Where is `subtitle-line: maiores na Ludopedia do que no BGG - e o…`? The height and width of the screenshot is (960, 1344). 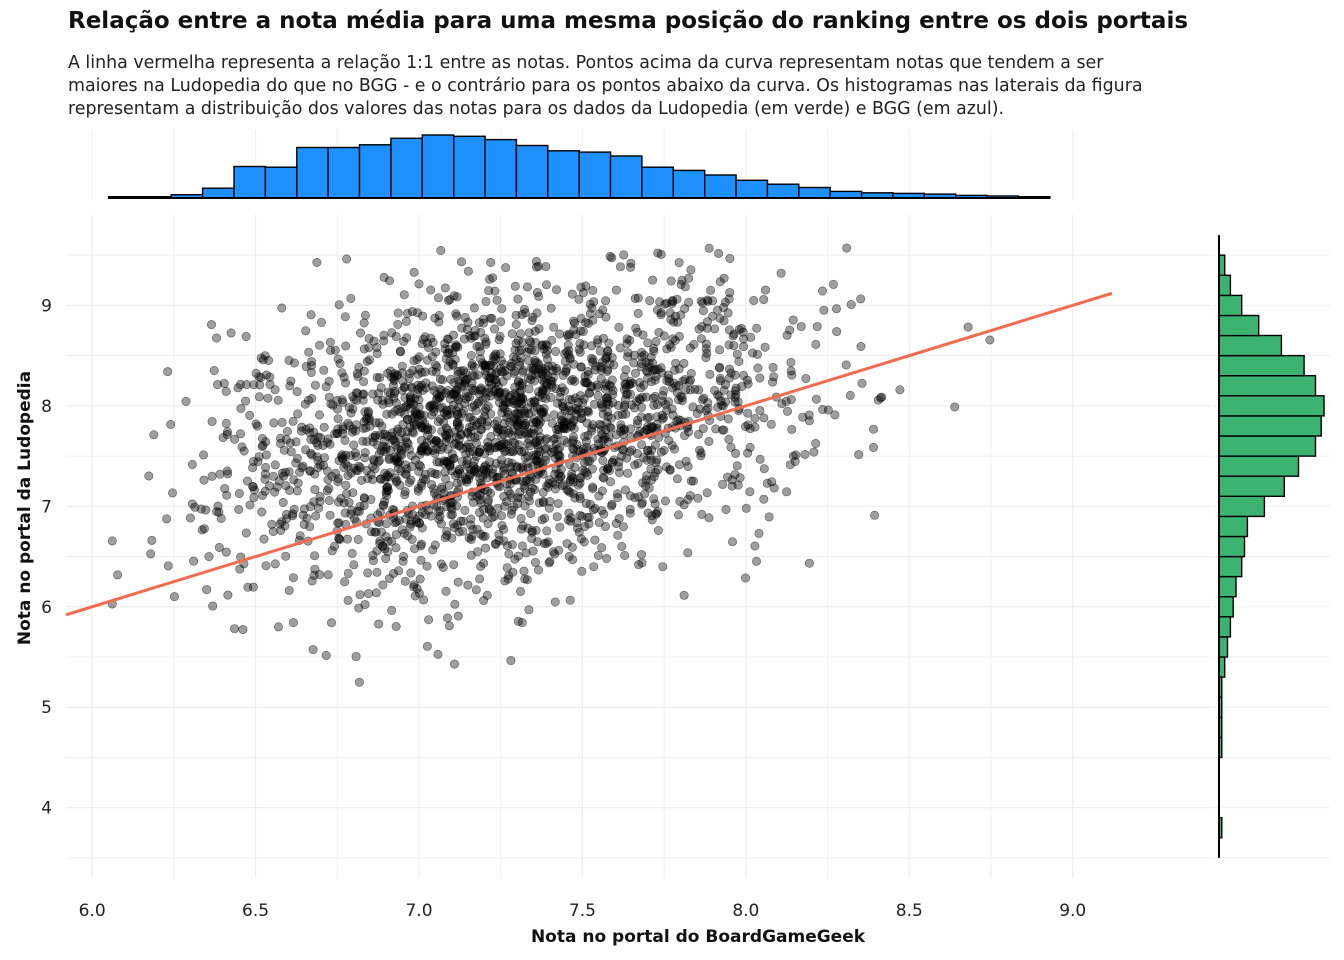
subtitle-line: maiores na Ludopedia do que no BGG - e o… is located at coordinates (605, 86).